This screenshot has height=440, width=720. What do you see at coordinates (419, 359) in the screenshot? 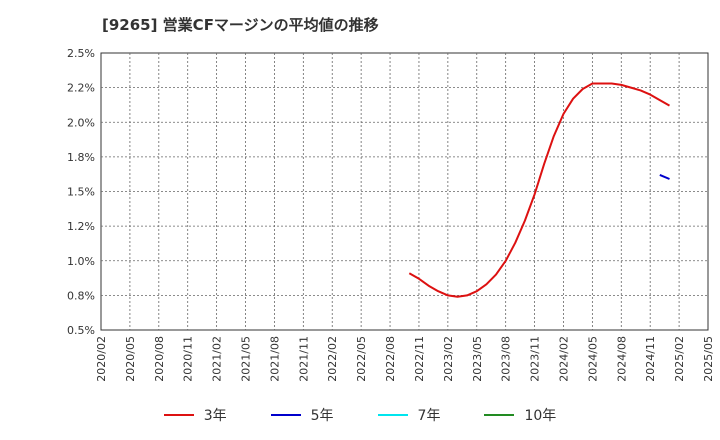
I see `x-tick-label: 2022/11` at bounding box center [419, 359].